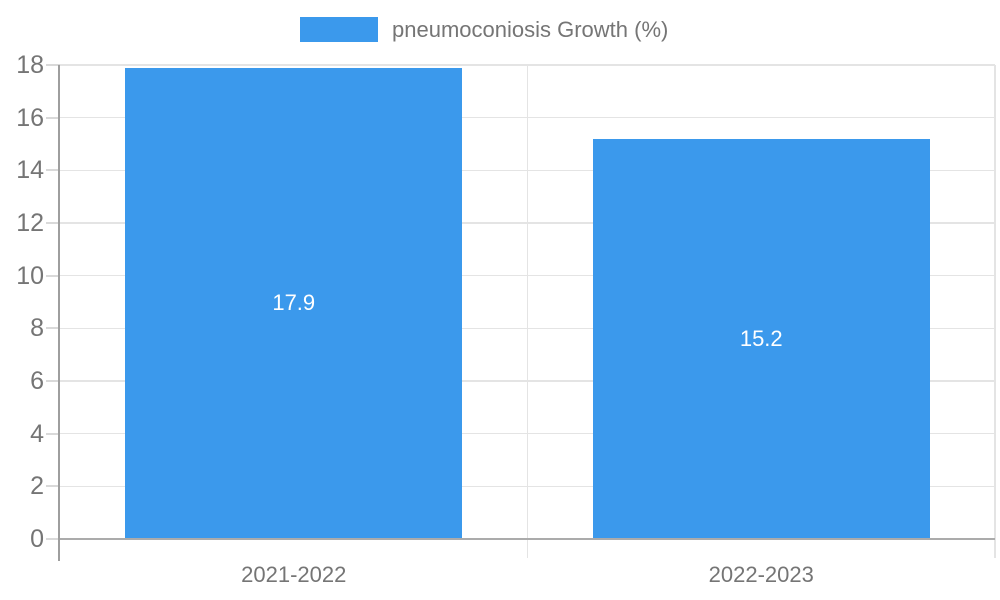  Describe the element at coordinates (37, 486) in the screenshot. I see `y-tick-label: 2` at that location.